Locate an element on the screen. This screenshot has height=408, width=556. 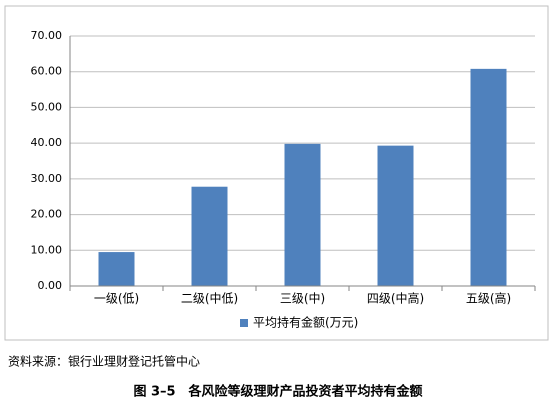
y-tick-label: 10.00 is located at coordinates (47, 249).